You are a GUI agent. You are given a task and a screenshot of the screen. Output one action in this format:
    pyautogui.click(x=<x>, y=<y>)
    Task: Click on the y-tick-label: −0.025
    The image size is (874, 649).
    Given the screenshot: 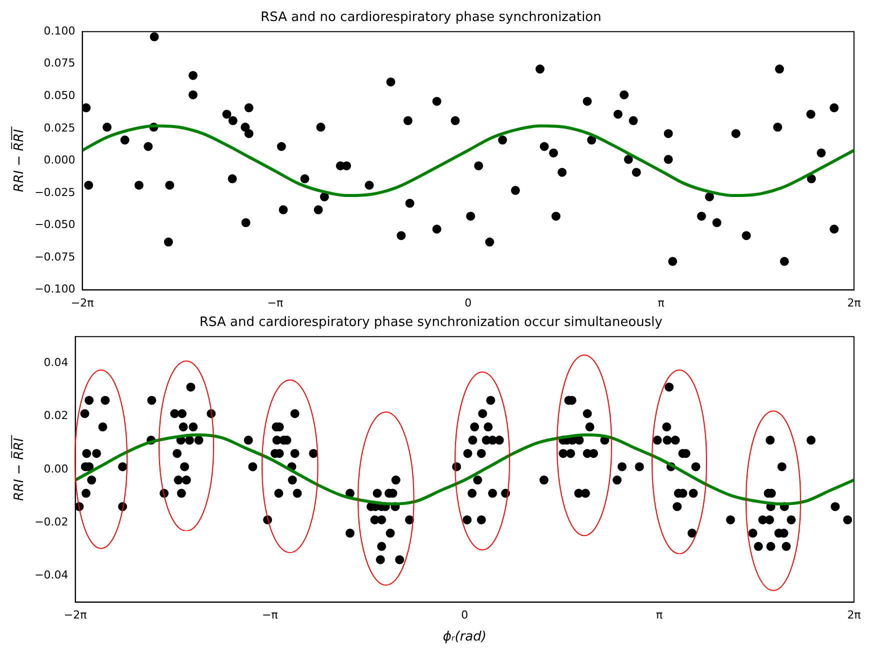 What is the action you would take?
    pyautogui.click(x=55, y=192)
    